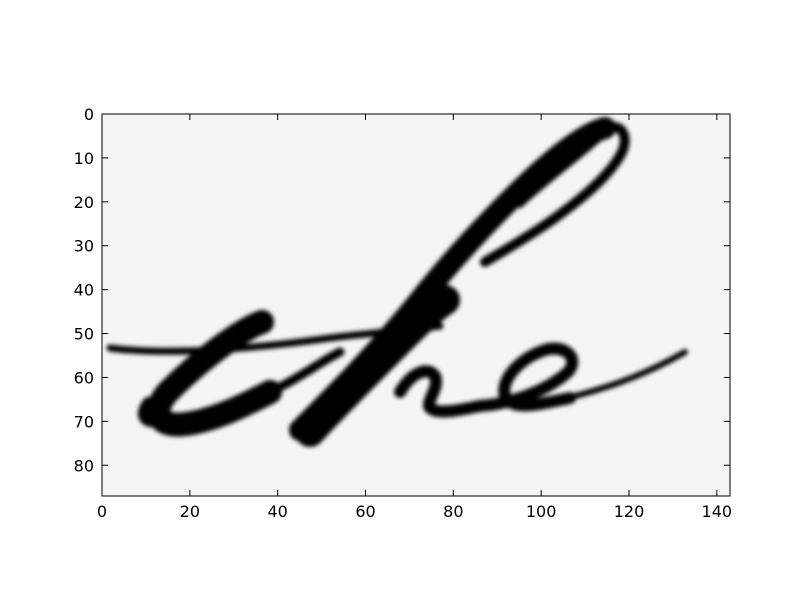 The width and height of the screenshot is (812, 616). What do you see at coordinates (84, 202) in the screenshot?
I see `y-tick-label: 20` at bounding box center [84, 202].